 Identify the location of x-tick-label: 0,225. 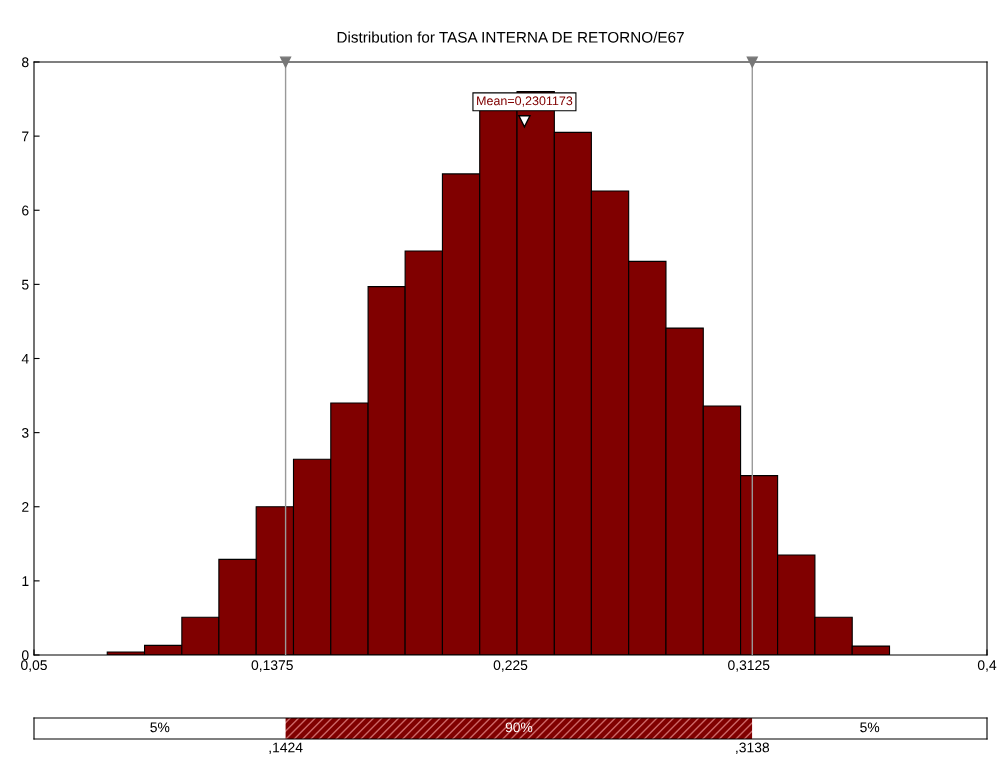
(510, 666).